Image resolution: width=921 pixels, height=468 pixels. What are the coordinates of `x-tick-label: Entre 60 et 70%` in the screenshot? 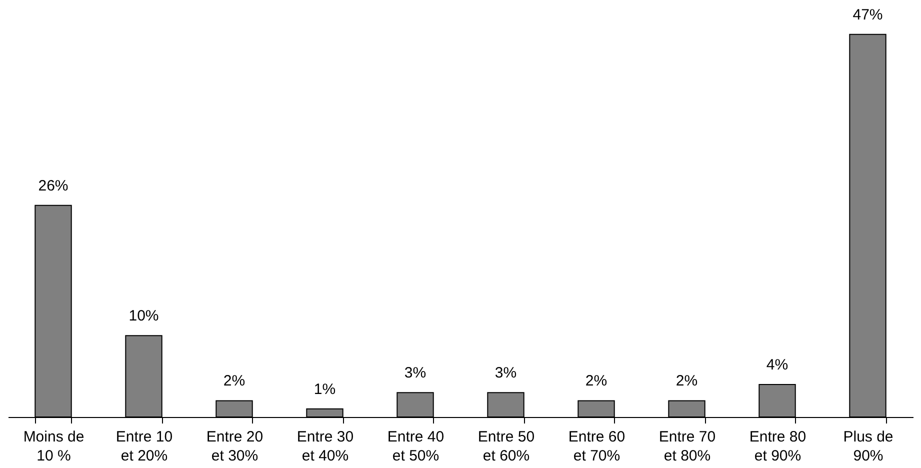 It's located at (597, 446).